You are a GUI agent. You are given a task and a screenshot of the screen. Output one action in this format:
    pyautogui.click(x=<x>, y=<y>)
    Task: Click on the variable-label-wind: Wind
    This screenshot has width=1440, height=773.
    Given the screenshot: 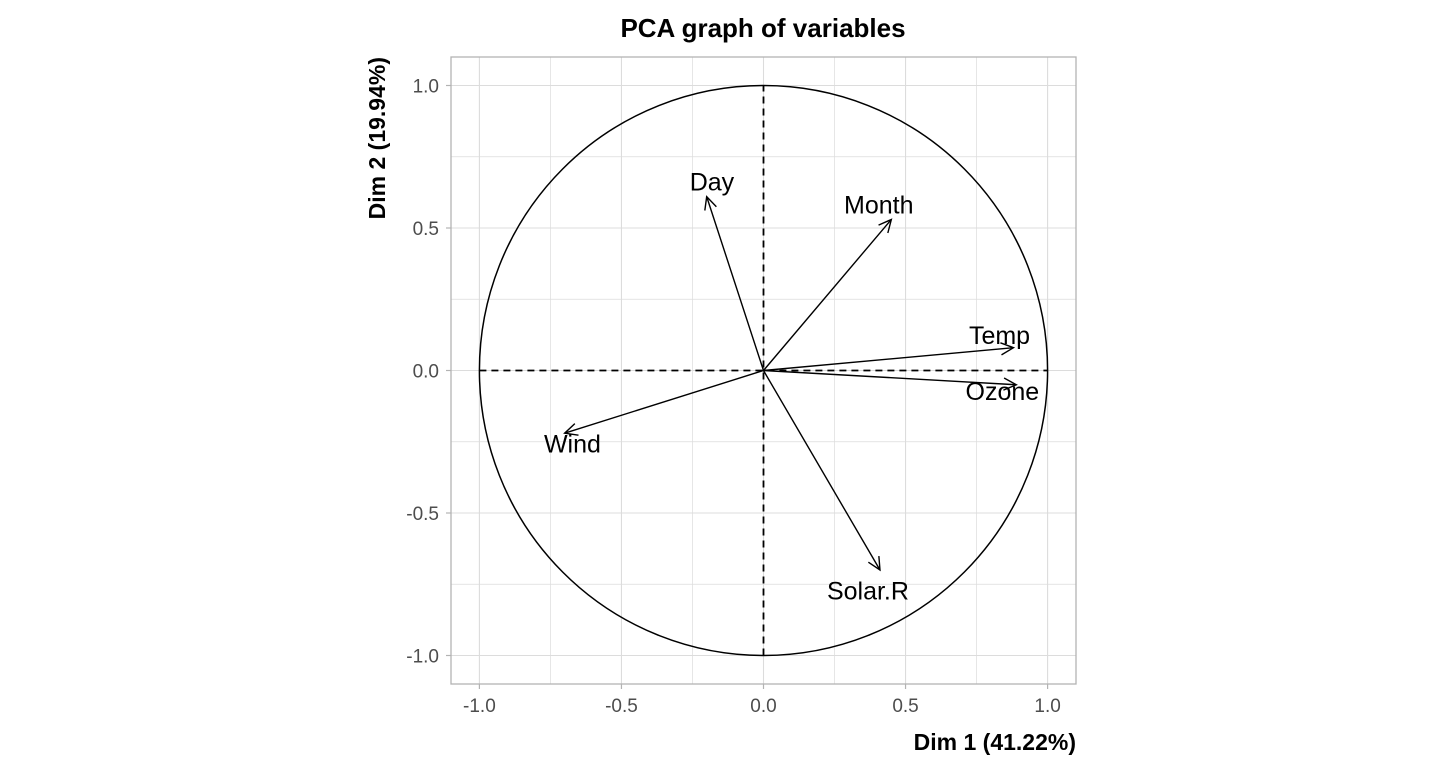 What is the action you would take?
    pyautogui.click(x=572, y=445)
    